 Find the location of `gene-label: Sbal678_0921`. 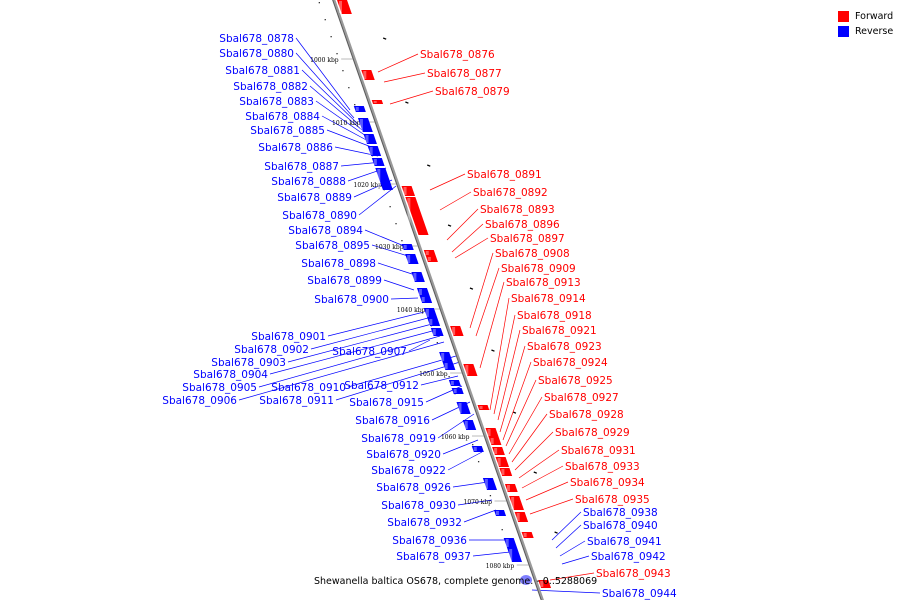

gene-label: Sbal678_0921 is located at coordinates (559, 331).